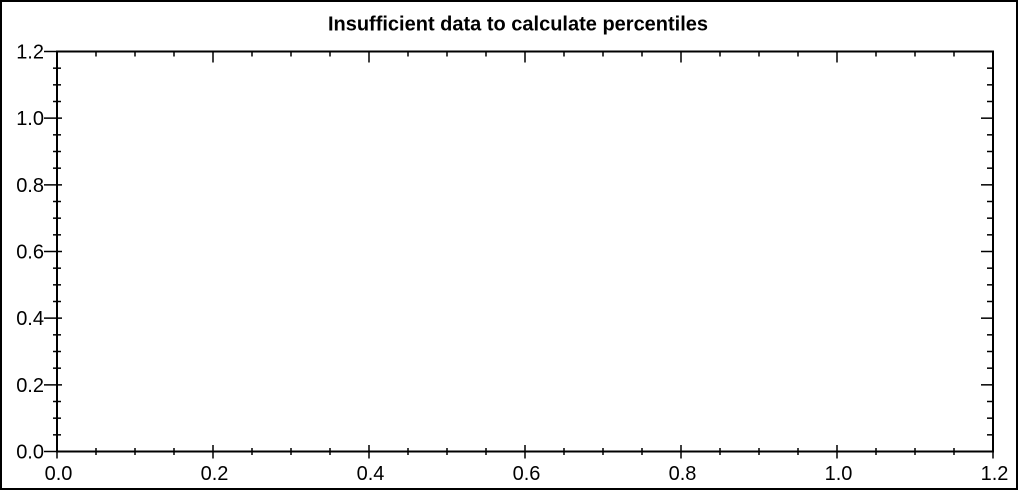 Image resolution: width=1020 pixels, height=500 pixels. I want to click on x-tick-label: 0.6, so click(527, 474).